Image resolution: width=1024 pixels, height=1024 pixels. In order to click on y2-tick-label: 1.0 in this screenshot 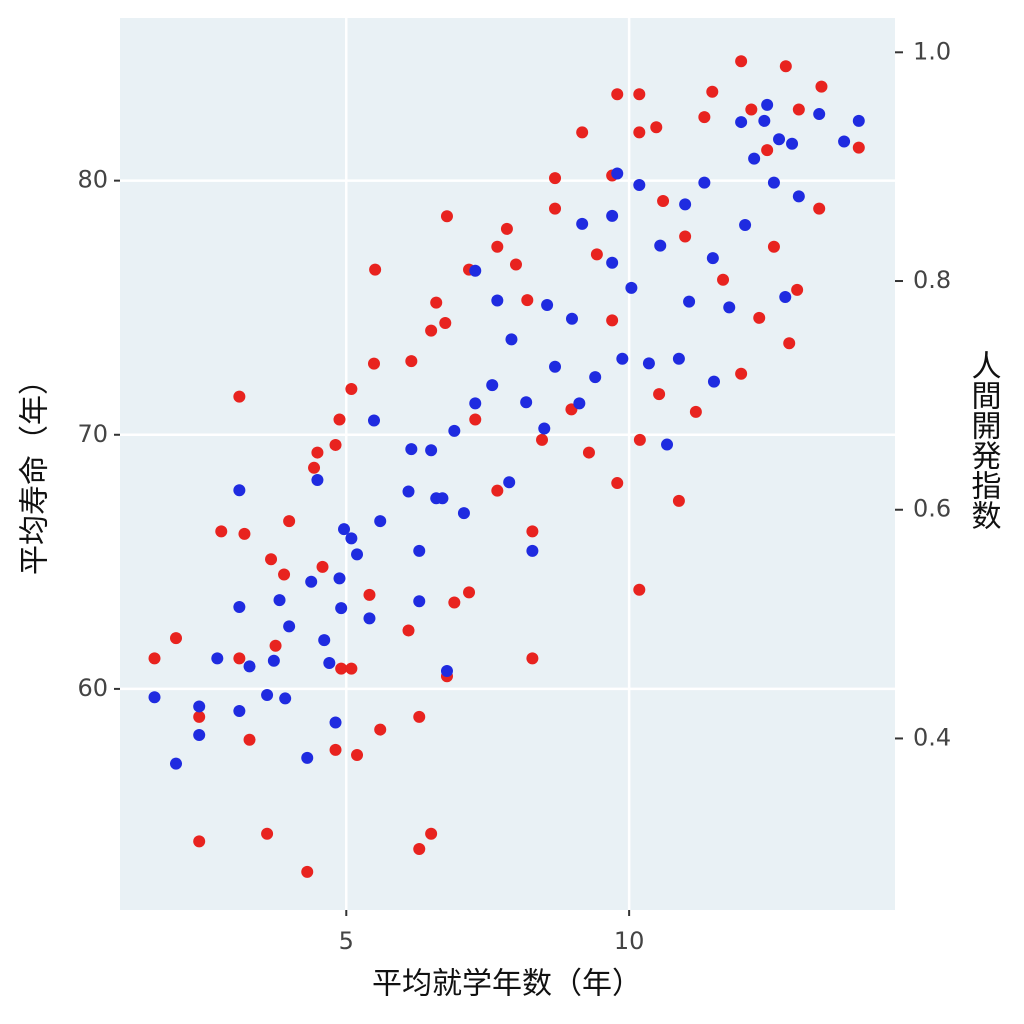, I will do `click(932, 51)`.